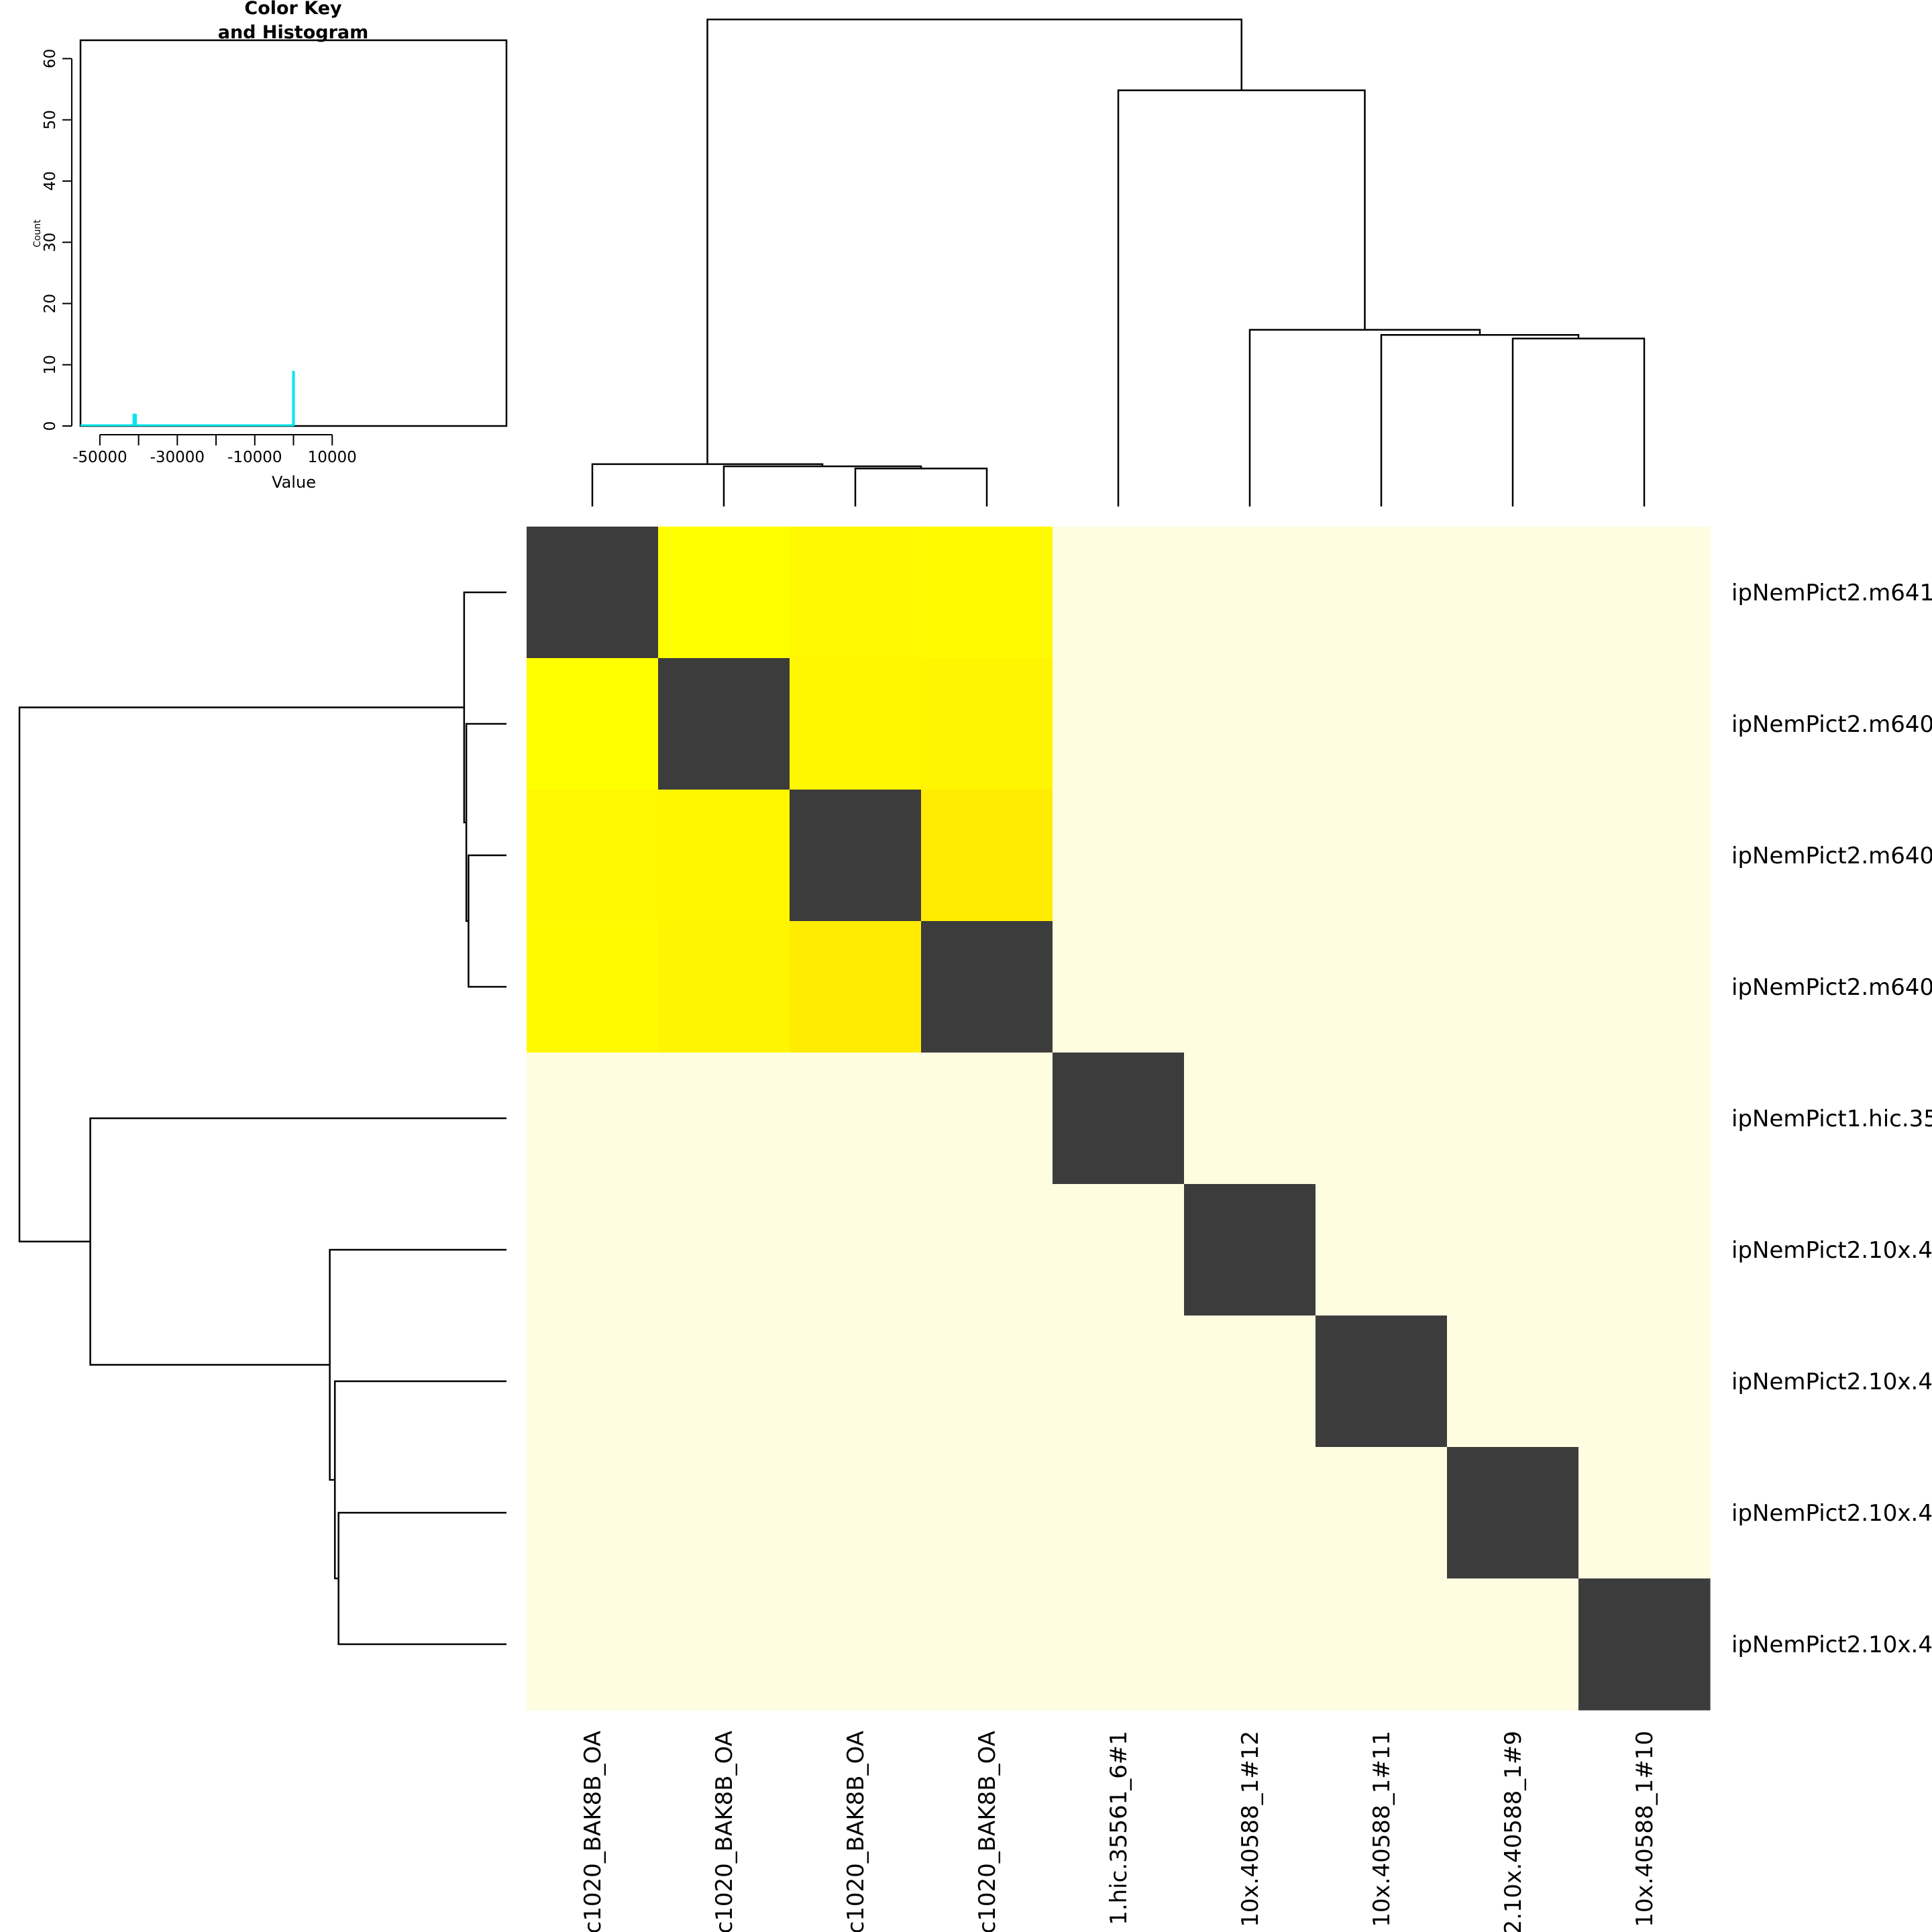 This screenshot has height=1932, width=1932. I want to click on color-key-xlabel: Value, so click(294, 482).